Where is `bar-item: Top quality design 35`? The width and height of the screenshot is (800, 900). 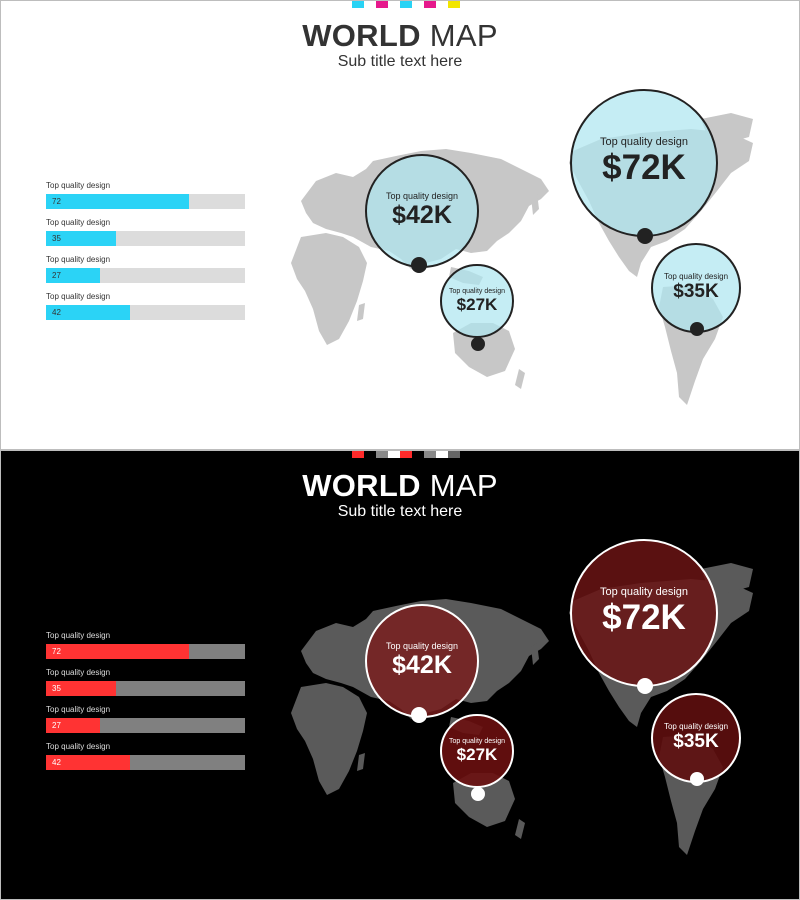
bar-item: Top quality design 35 is located at coordinates (146, 236).